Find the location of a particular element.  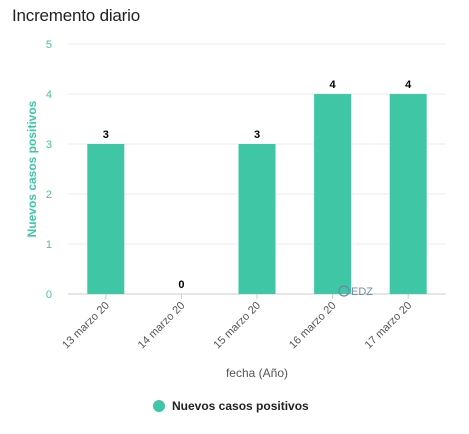

x-tick-label: 14 marzo 20 is located at coordinates (162, 326).